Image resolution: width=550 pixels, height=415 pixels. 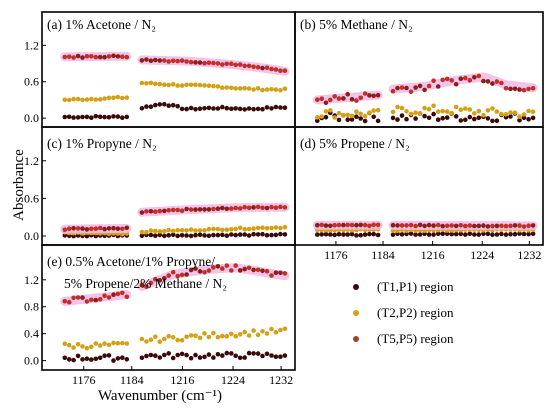 I want to click on ytick-label-a-0: 0.0, so click(x=31, y=118).